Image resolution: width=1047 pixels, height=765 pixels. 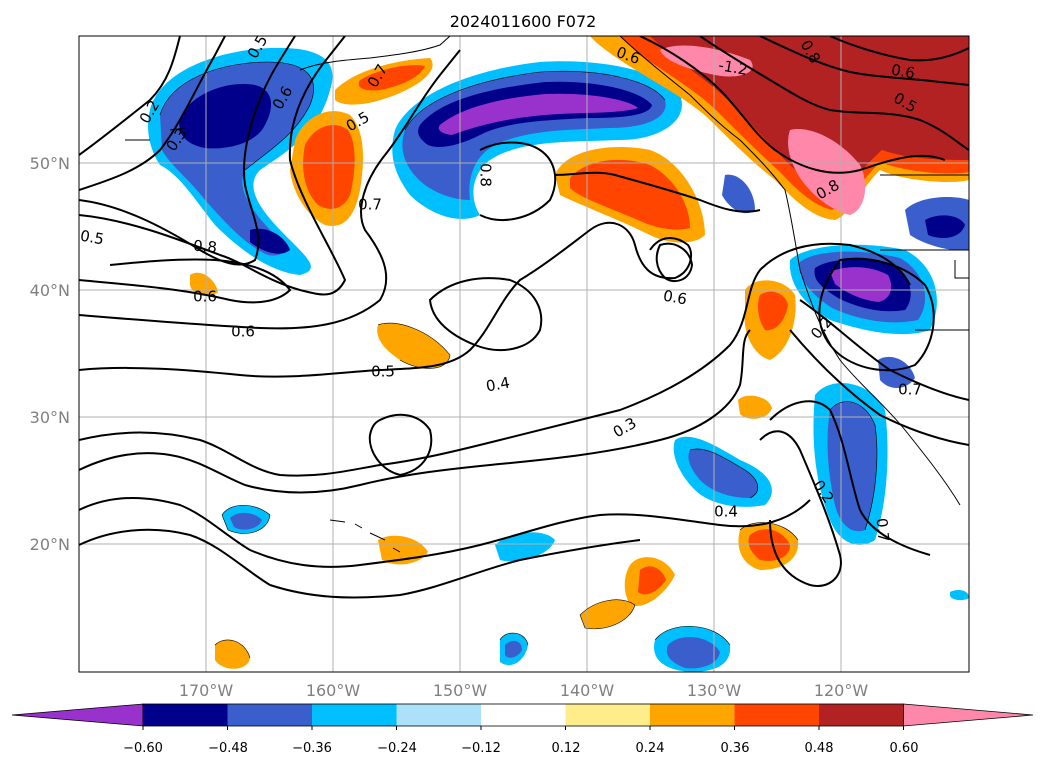 What do you see at coordinates (819, 748) in the screenshot?
I see `colorbar-tick-label: 0.48` at bounding box center [819, 748].